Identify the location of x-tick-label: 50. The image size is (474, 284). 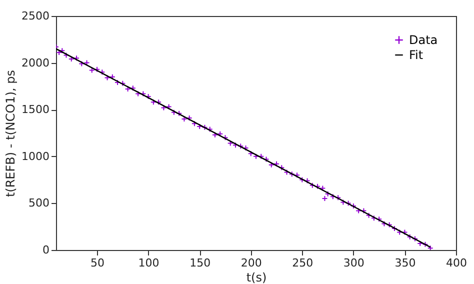
(97, 263).